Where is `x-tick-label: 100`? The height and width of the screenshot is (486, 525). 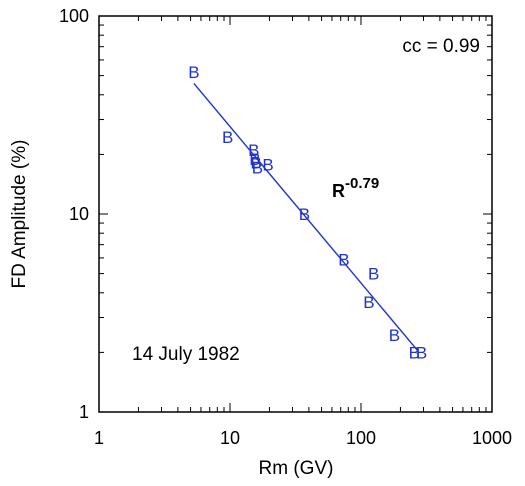
x-tick-label: 100 is located at coordinates (361, 438).